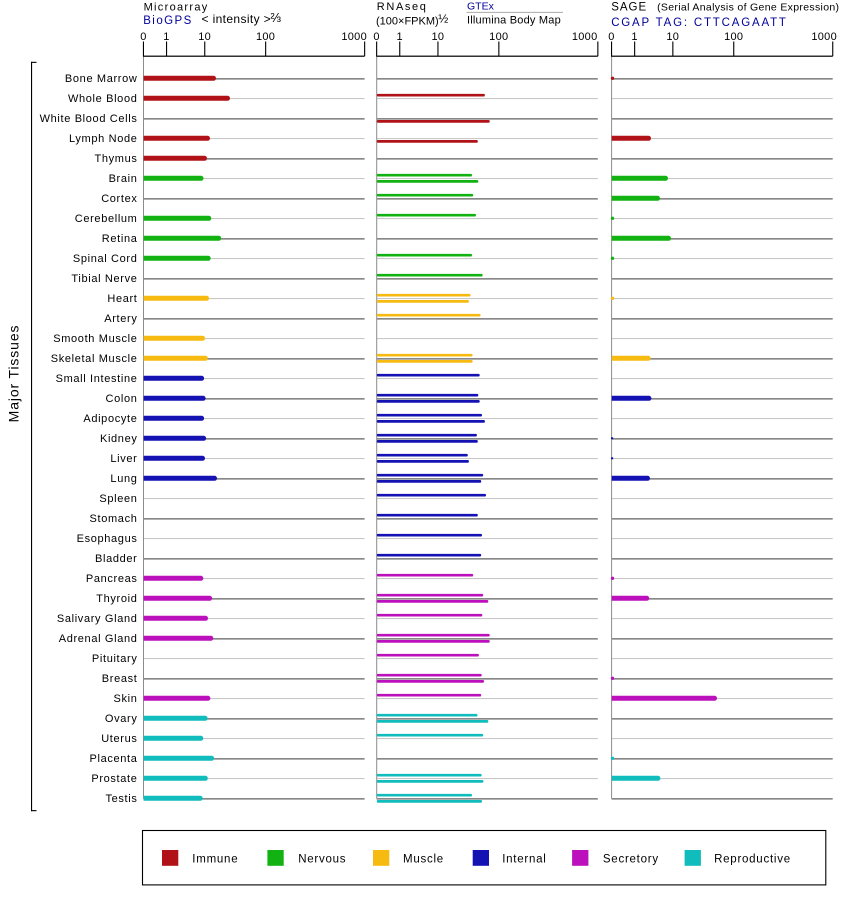 The image size is (842, 900). Describe the element at coordinates (110, 419) in the screenshot. I see `svg-text: Adipocyte` at that location.